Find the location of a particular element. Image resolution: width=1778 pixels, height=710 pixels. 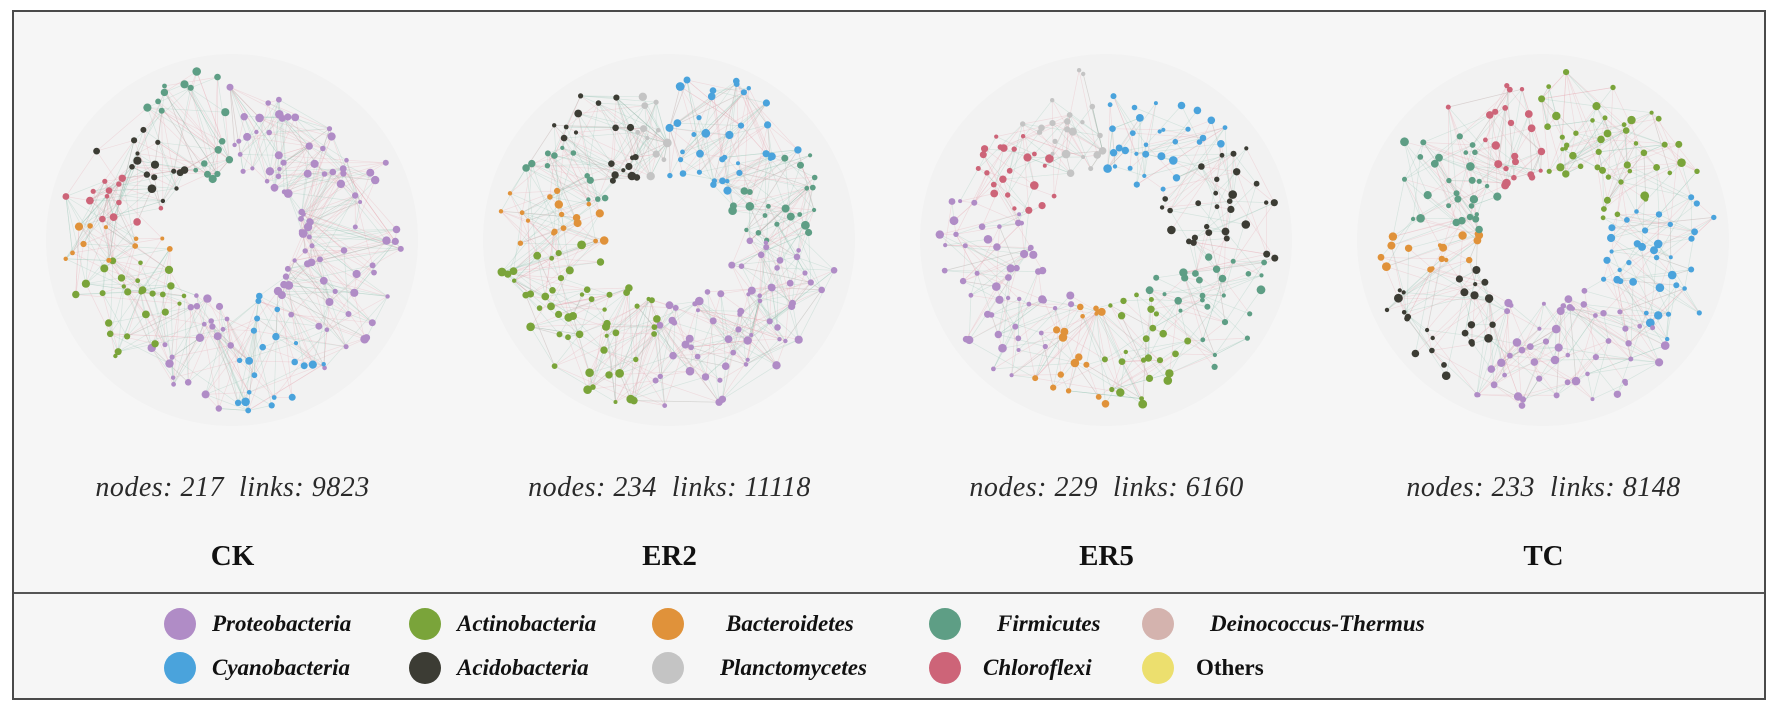

panel-title-tc: TC is located at coordinates (1543, 556).